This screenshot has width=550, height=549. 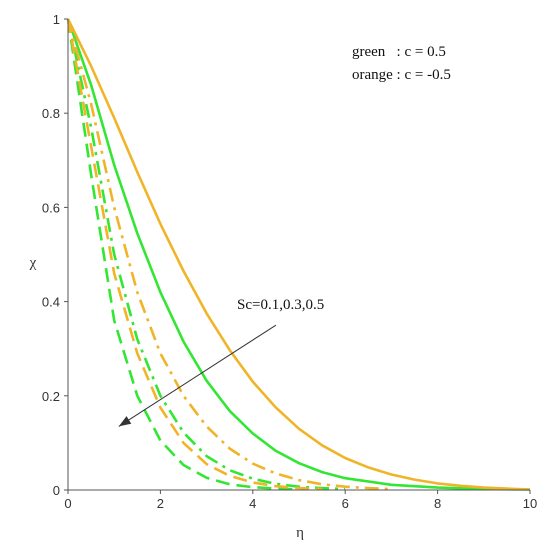 What do you see at coordinates (345, 503) in the screenshot?
I see `x-tick-label: 6` at bounding box center [345, 503].